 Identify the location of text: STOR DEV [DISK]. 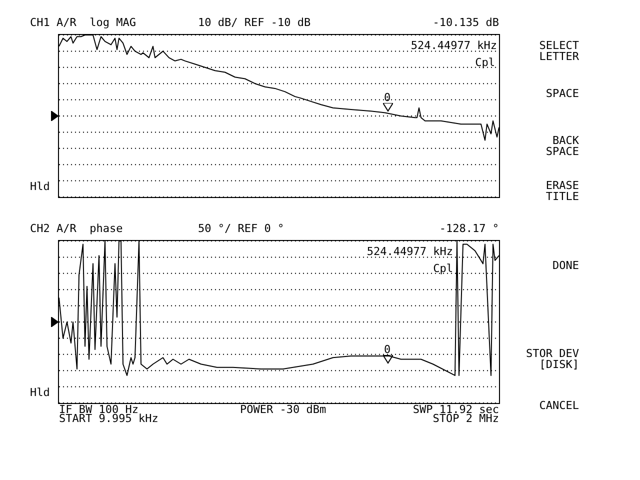
(552, 359).